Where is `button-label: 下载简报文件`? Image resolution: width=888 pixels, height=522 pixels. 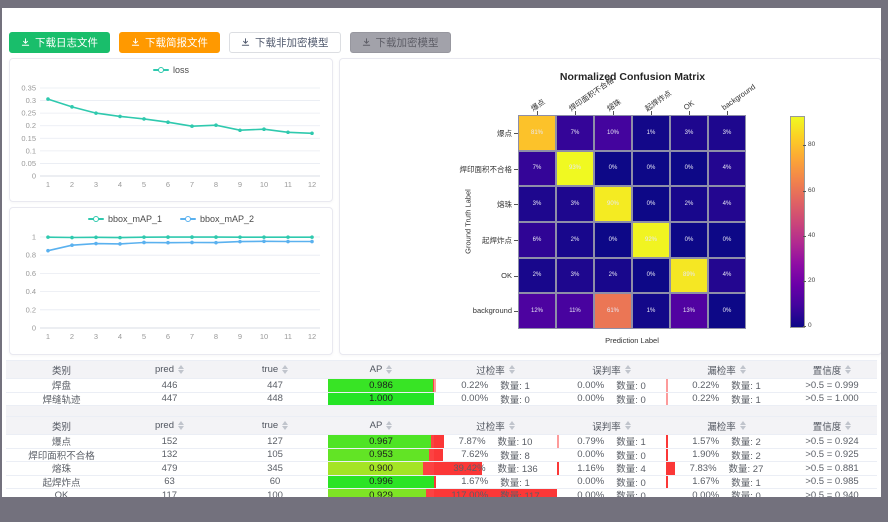
button-label: 下载简报文件 is located at coordinates (176, 43).